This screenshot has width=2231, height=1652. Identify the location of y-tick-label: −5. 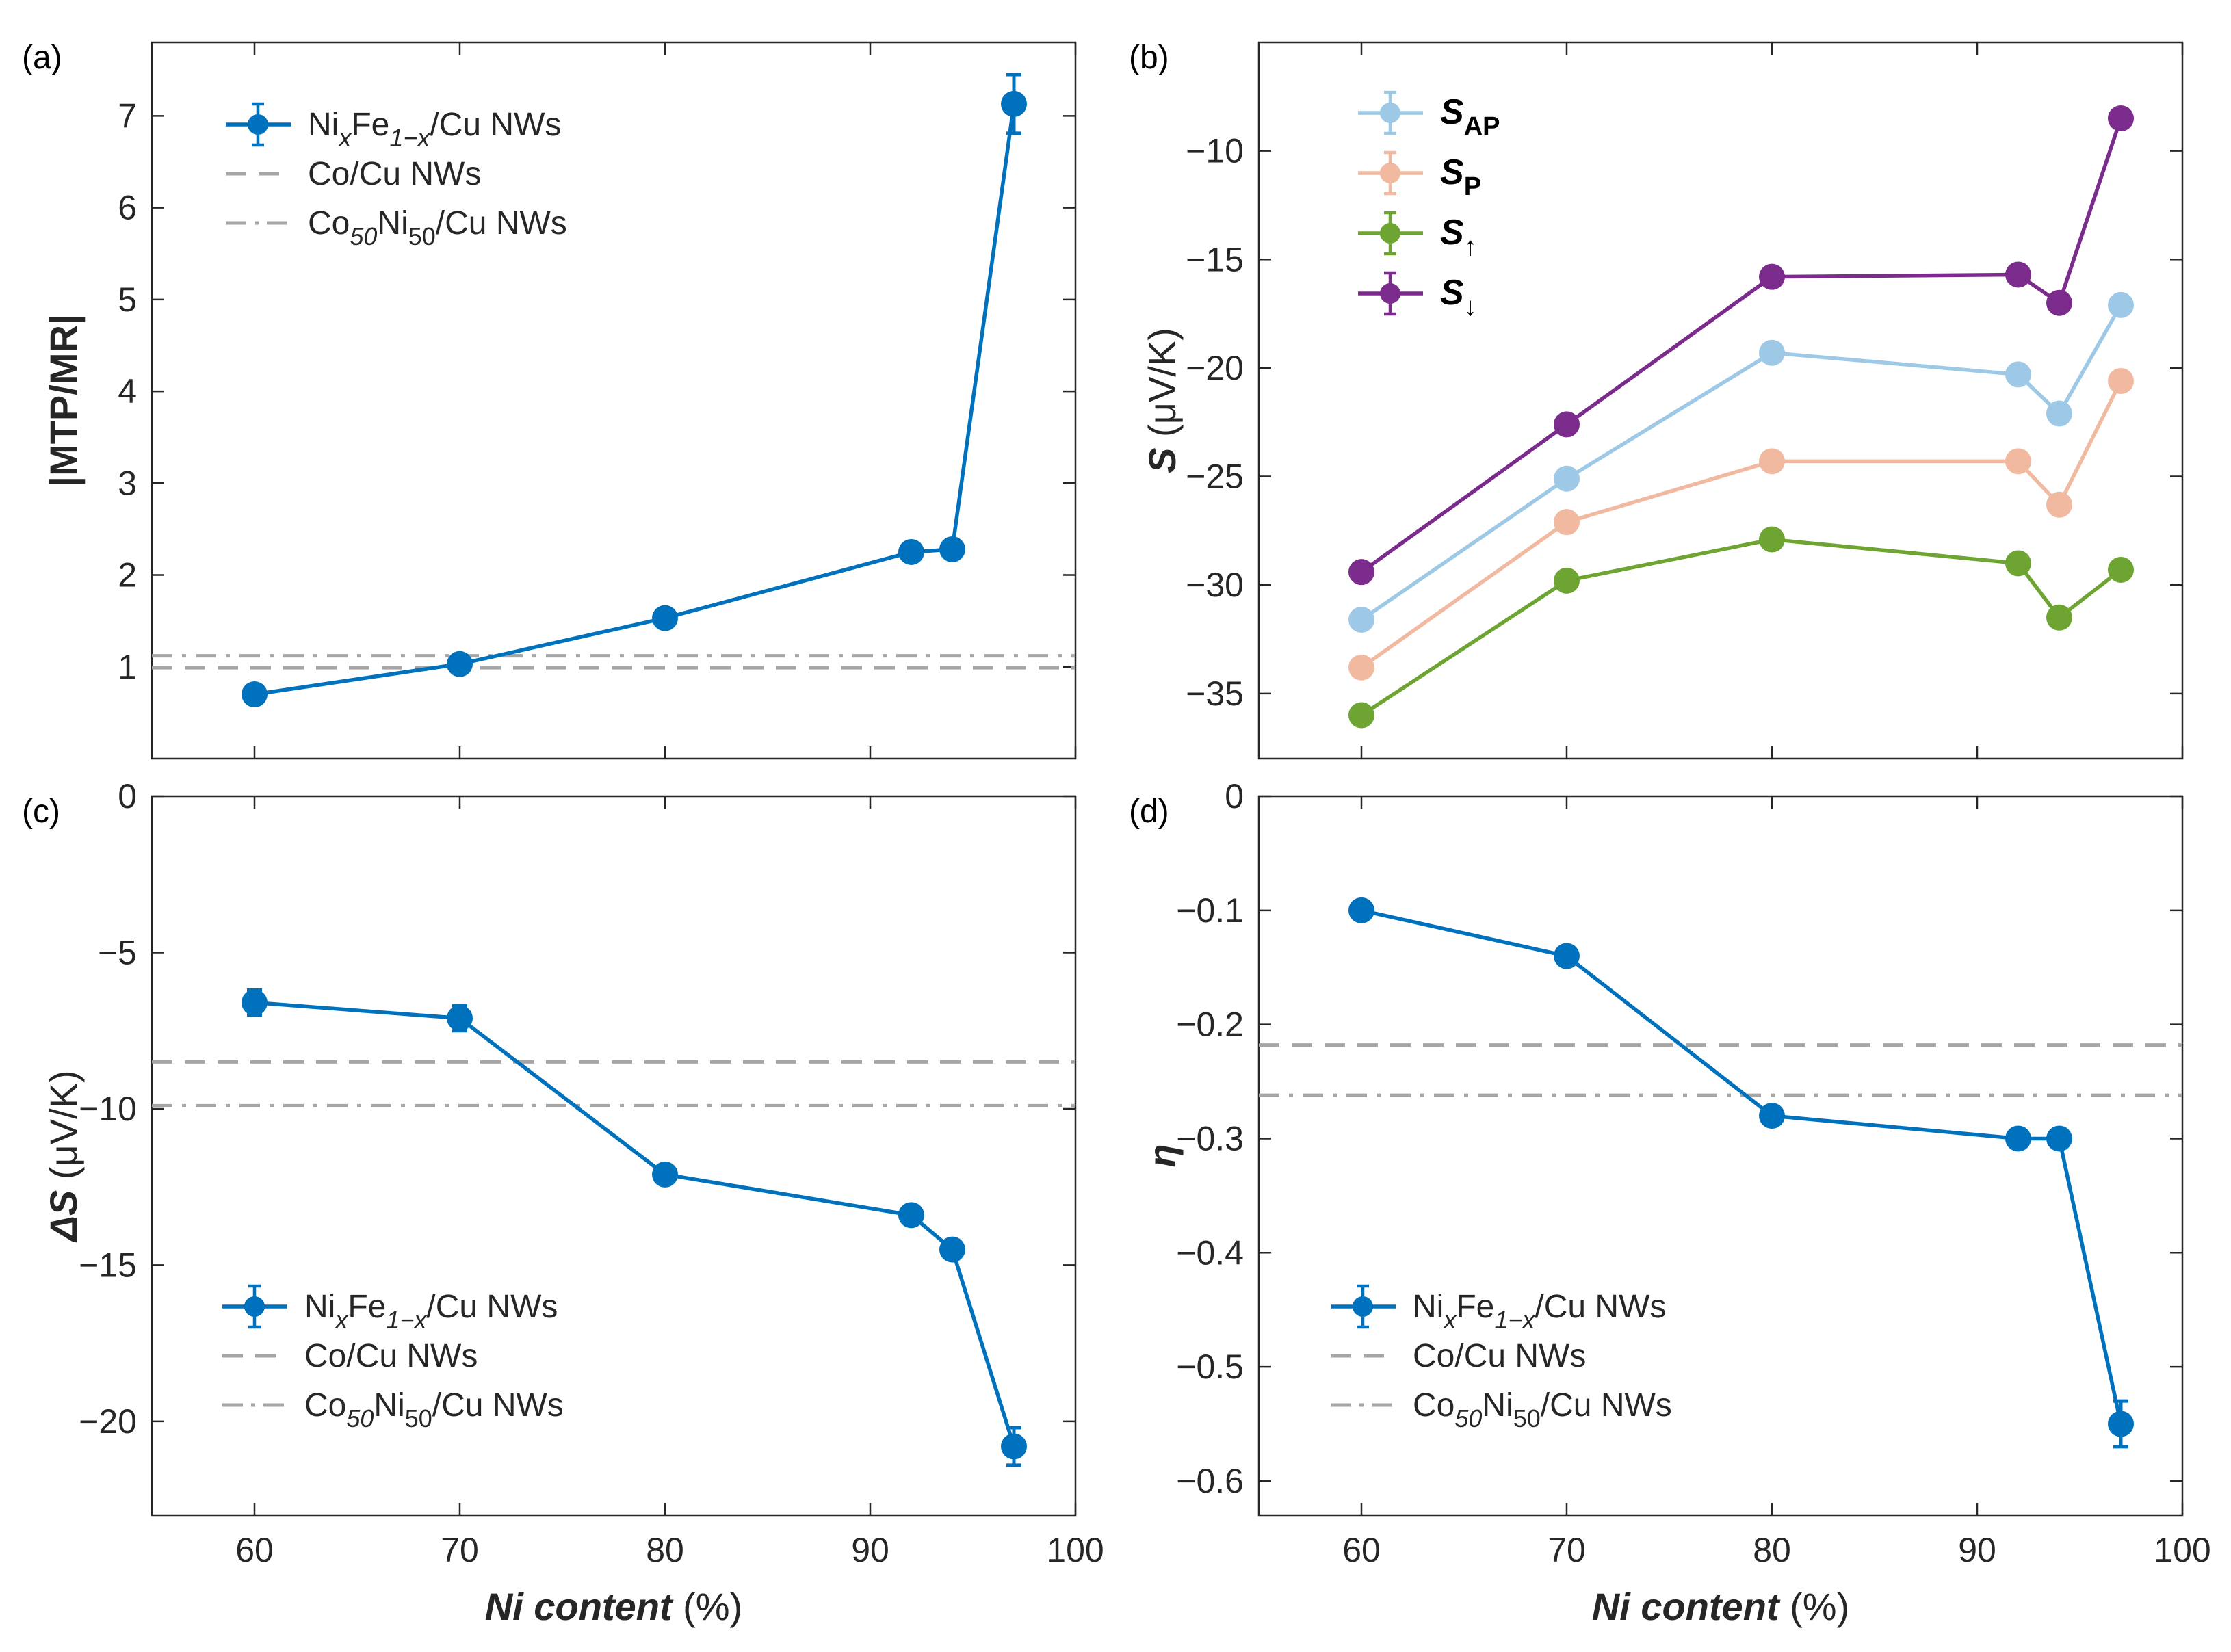
(117, 952).